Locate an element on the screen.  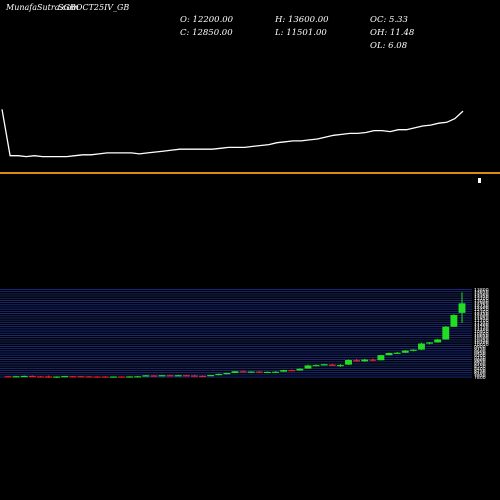
low-stat: L: 11501.00 is located at coordinates (301, 33).